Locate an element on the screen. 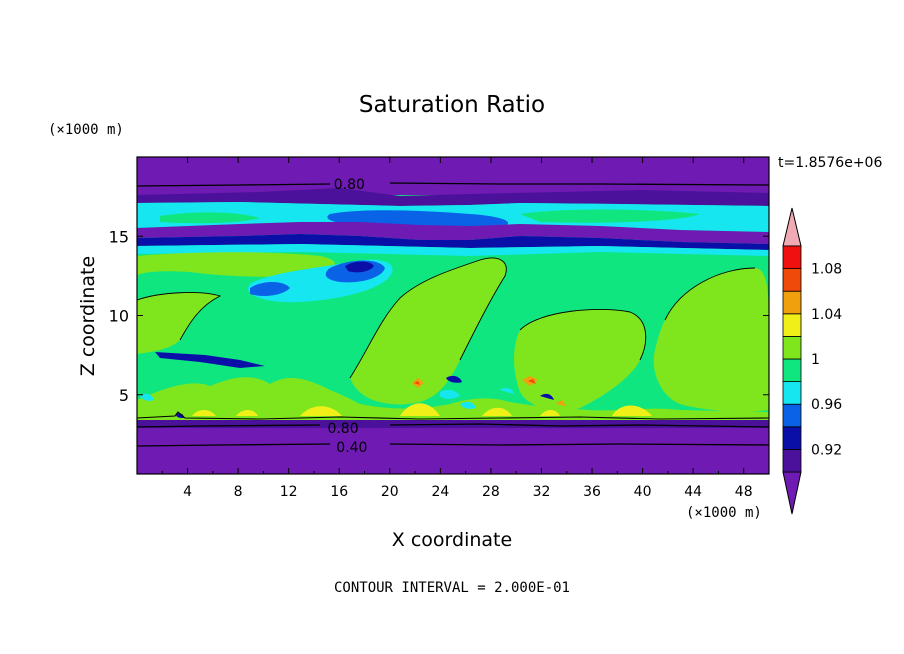  colorbar-label: 0.92 is located at coordinates (826, 450).